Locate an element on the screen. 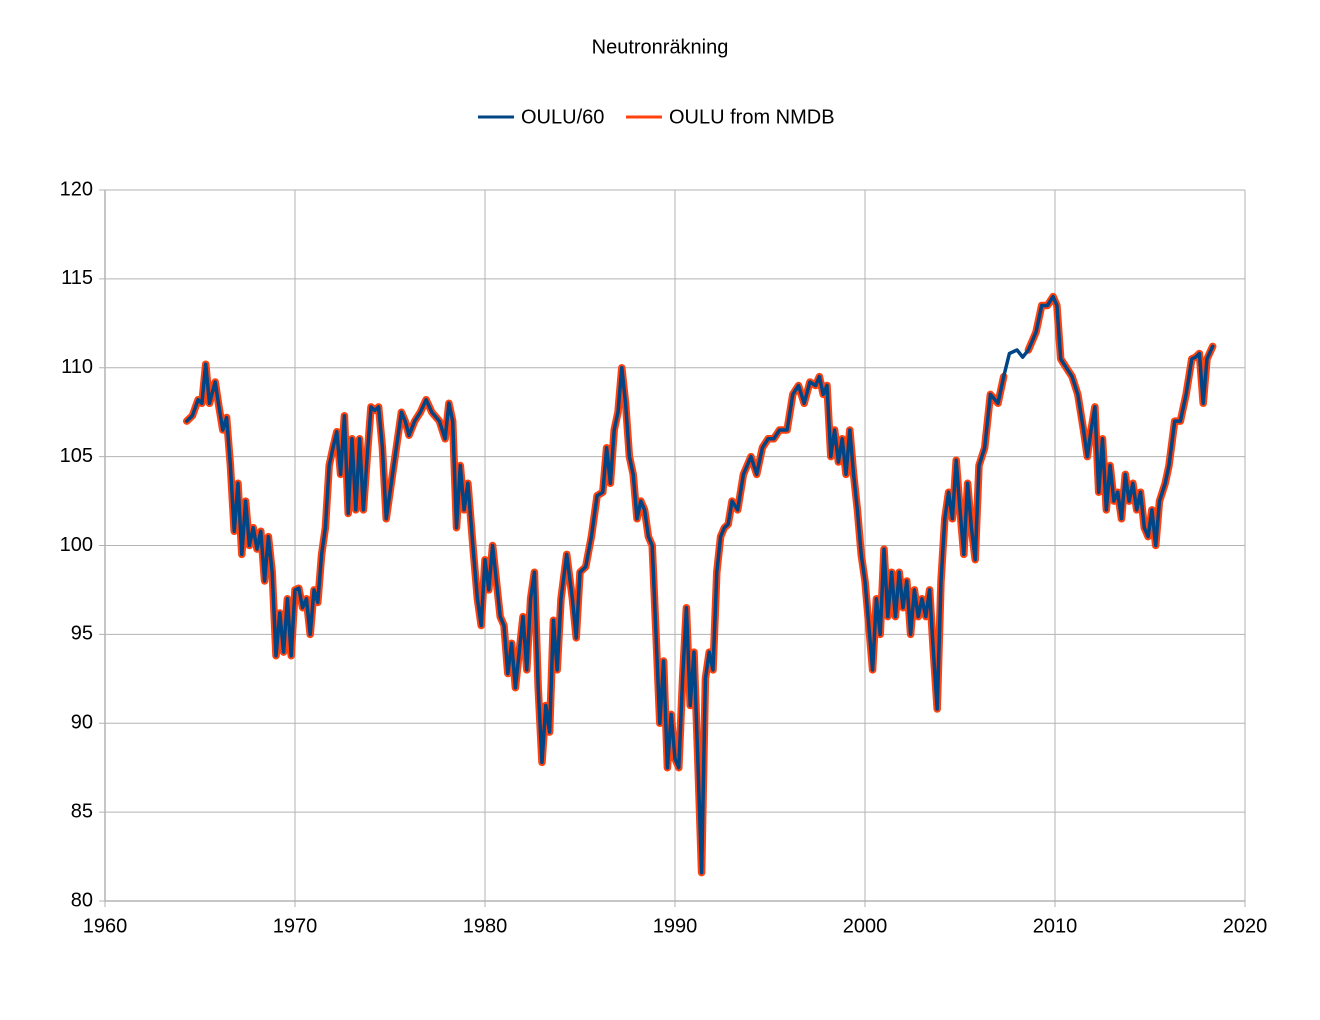  y-tick-label: 85 is located at coordinates (82, 811).